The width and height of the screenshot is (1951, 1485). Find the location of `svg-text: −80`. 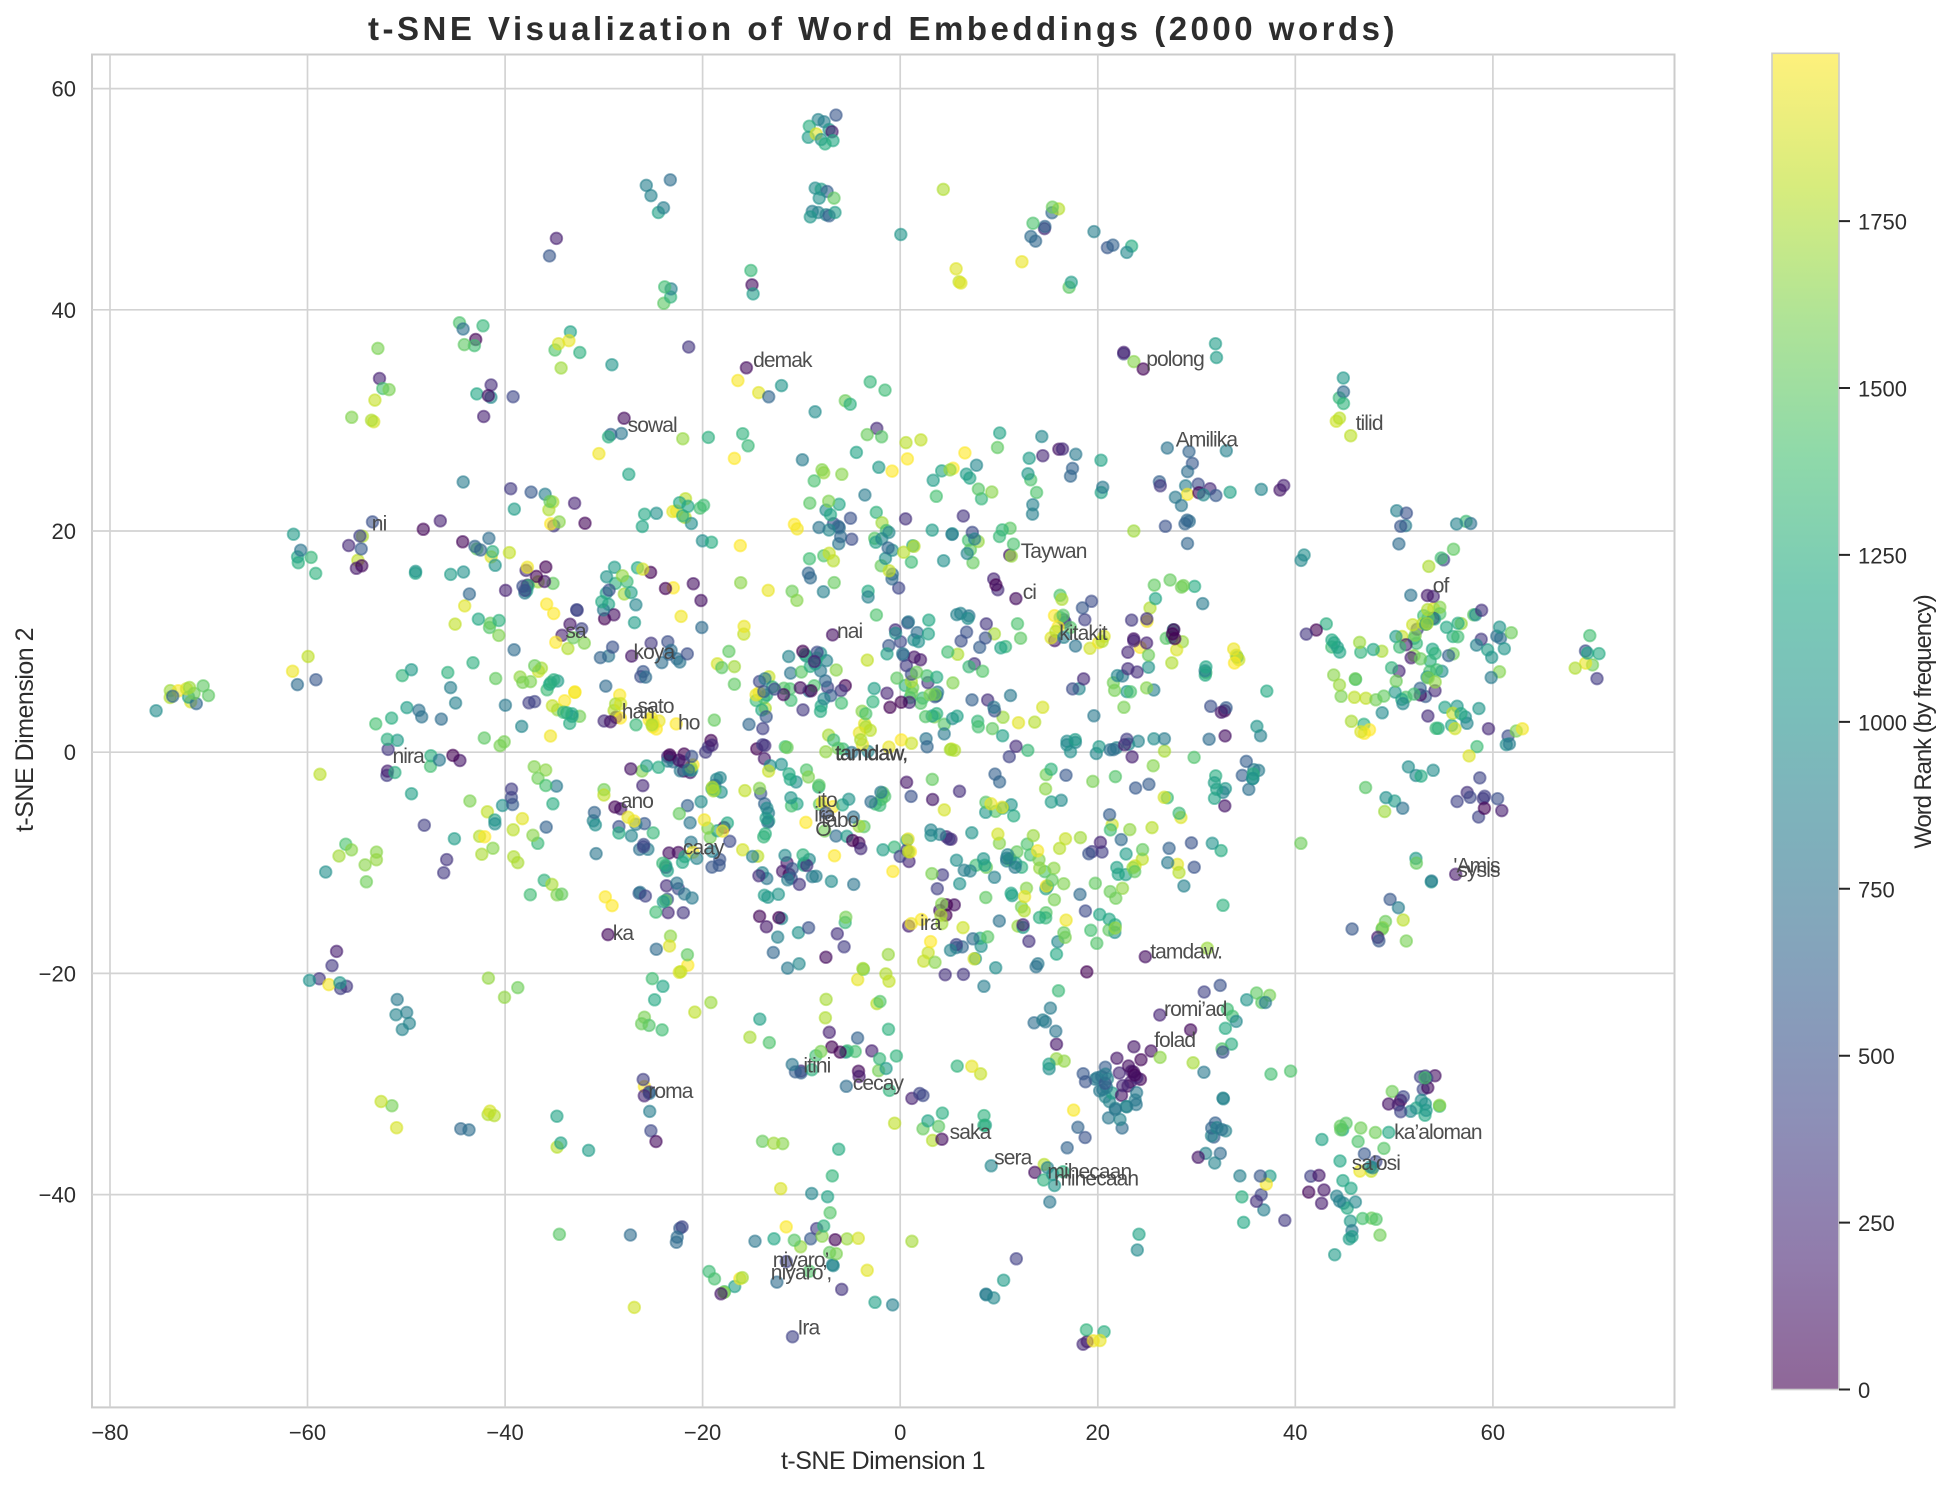

svg-text: −80 is located at coordinates (109, 1432).